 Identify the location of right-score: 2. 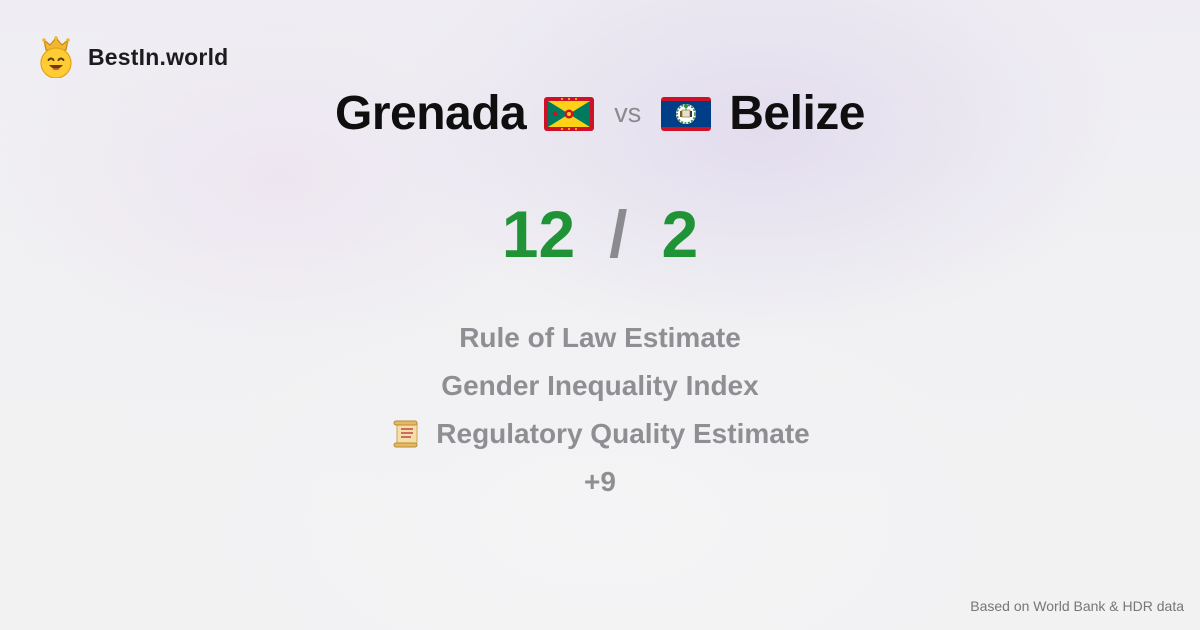
(680, 234).